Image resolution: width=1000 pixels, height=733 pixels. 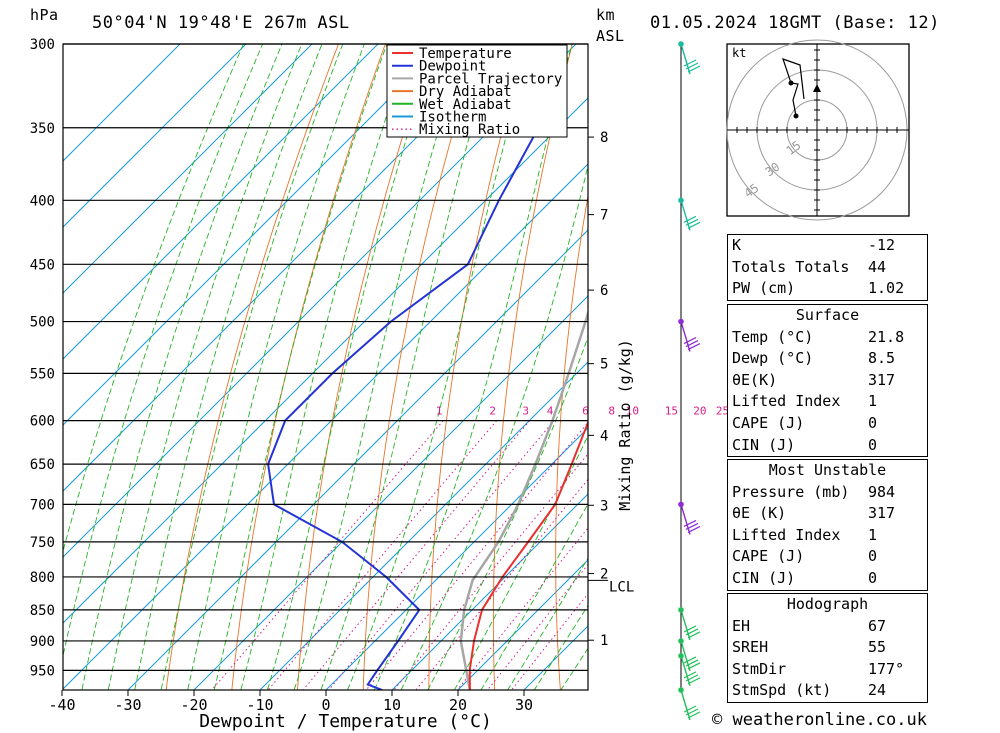 I want to click on mu-cin-value: 0, so click(x=873, y=577).